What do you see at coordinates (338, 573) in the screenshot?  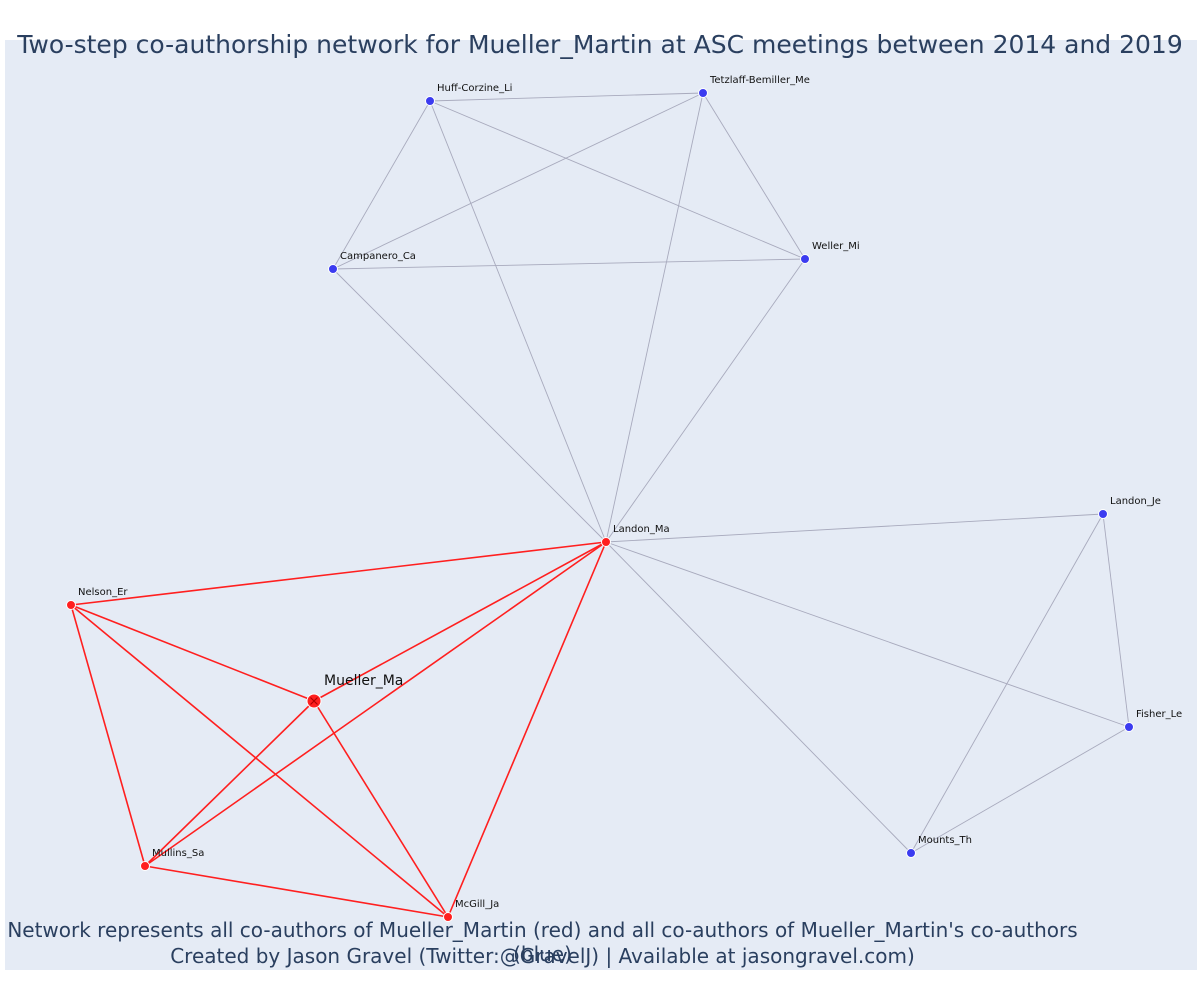 I see `edge-landon-ma-nelson-er` at bounding box center [338, 573].